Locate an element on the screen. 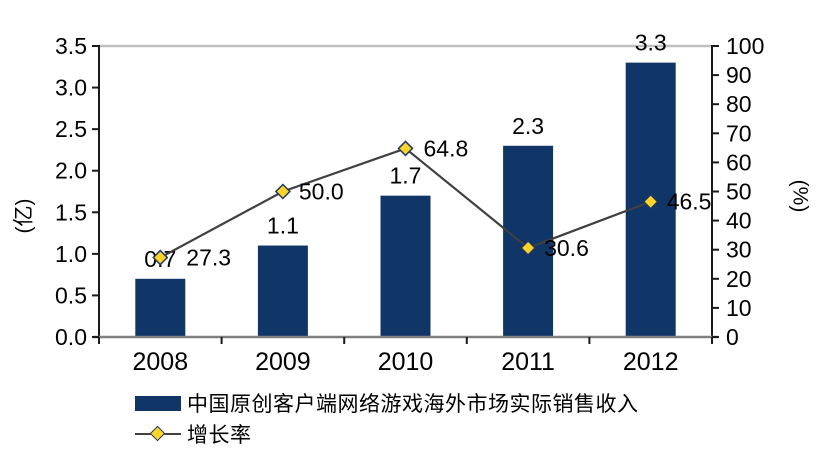 This screenshot has height=462, width=829. right-tick-label-10: 10 is located at coordinates (739, 308).